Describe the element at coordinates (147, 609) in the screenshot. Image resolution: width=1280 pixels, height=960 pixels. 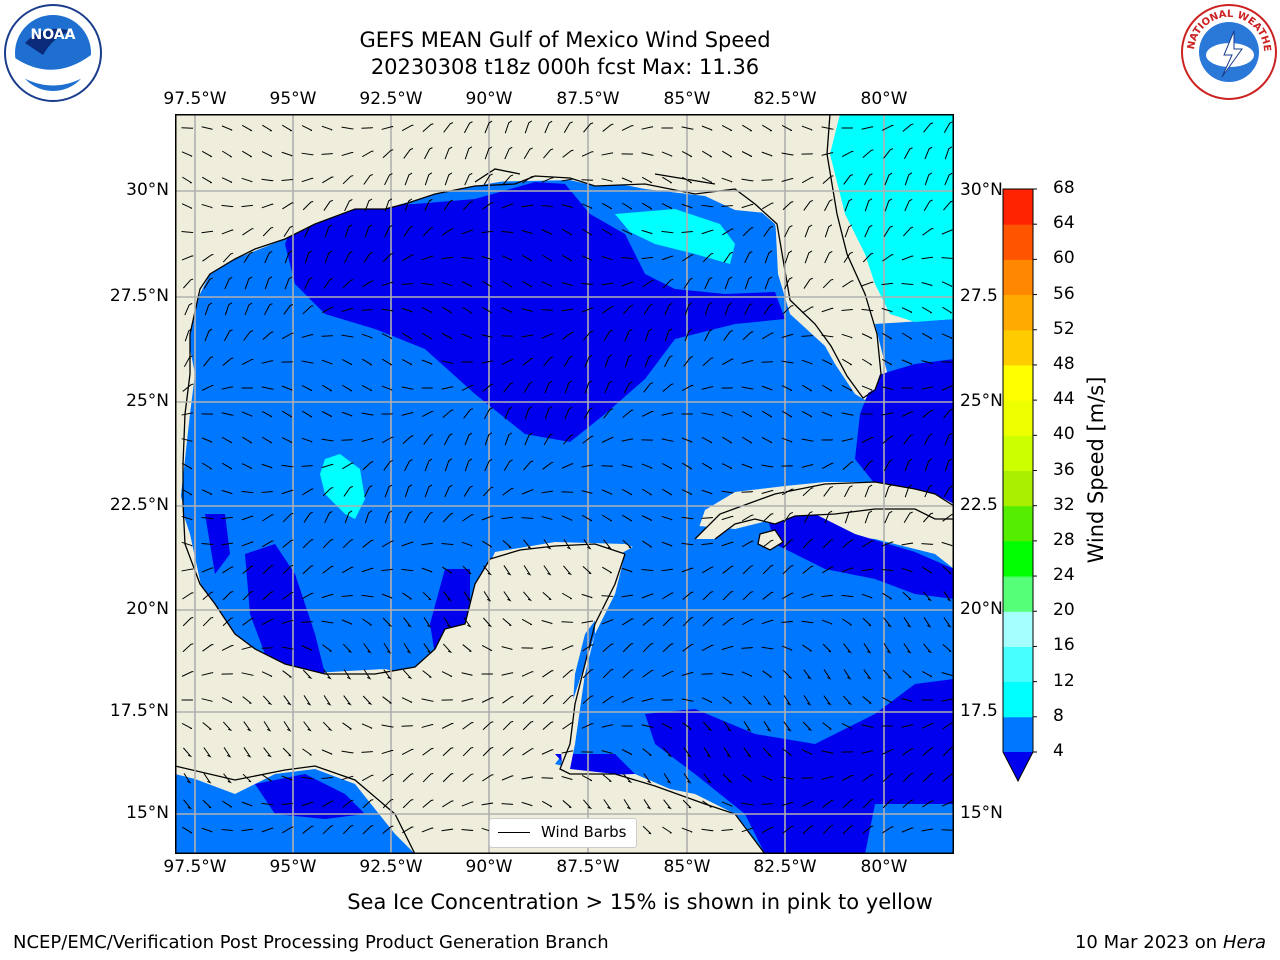
I see `lat-tick-left: 20°N` at that location.